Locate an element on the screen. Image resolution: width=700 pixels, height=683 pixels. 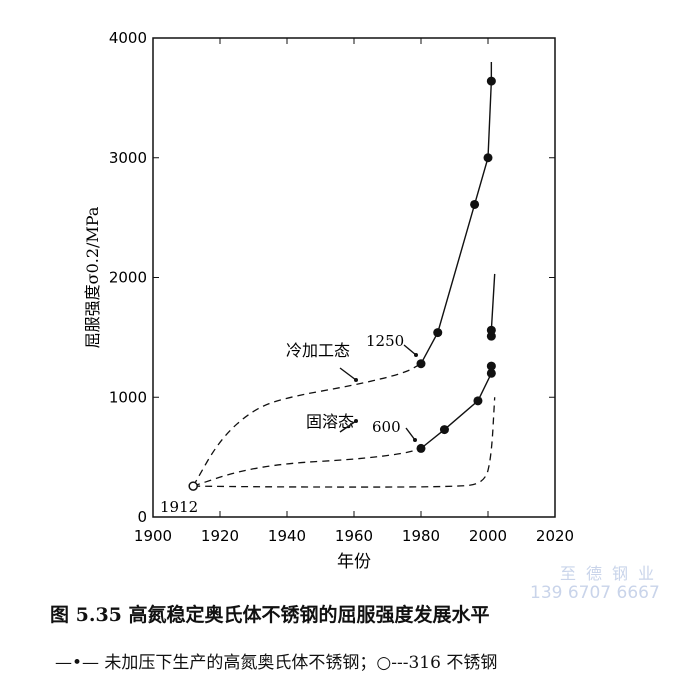
x-tick-label: 1980 is located at coordinates (421, 536).